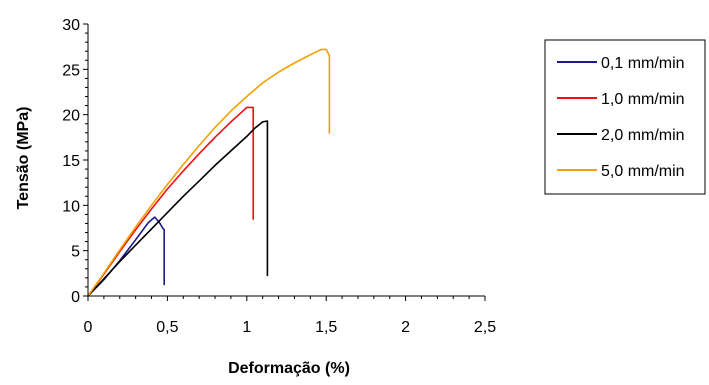 This screenshot has width=709, height=385. I want to click on x-tick-label: 2, so click(405, 327).